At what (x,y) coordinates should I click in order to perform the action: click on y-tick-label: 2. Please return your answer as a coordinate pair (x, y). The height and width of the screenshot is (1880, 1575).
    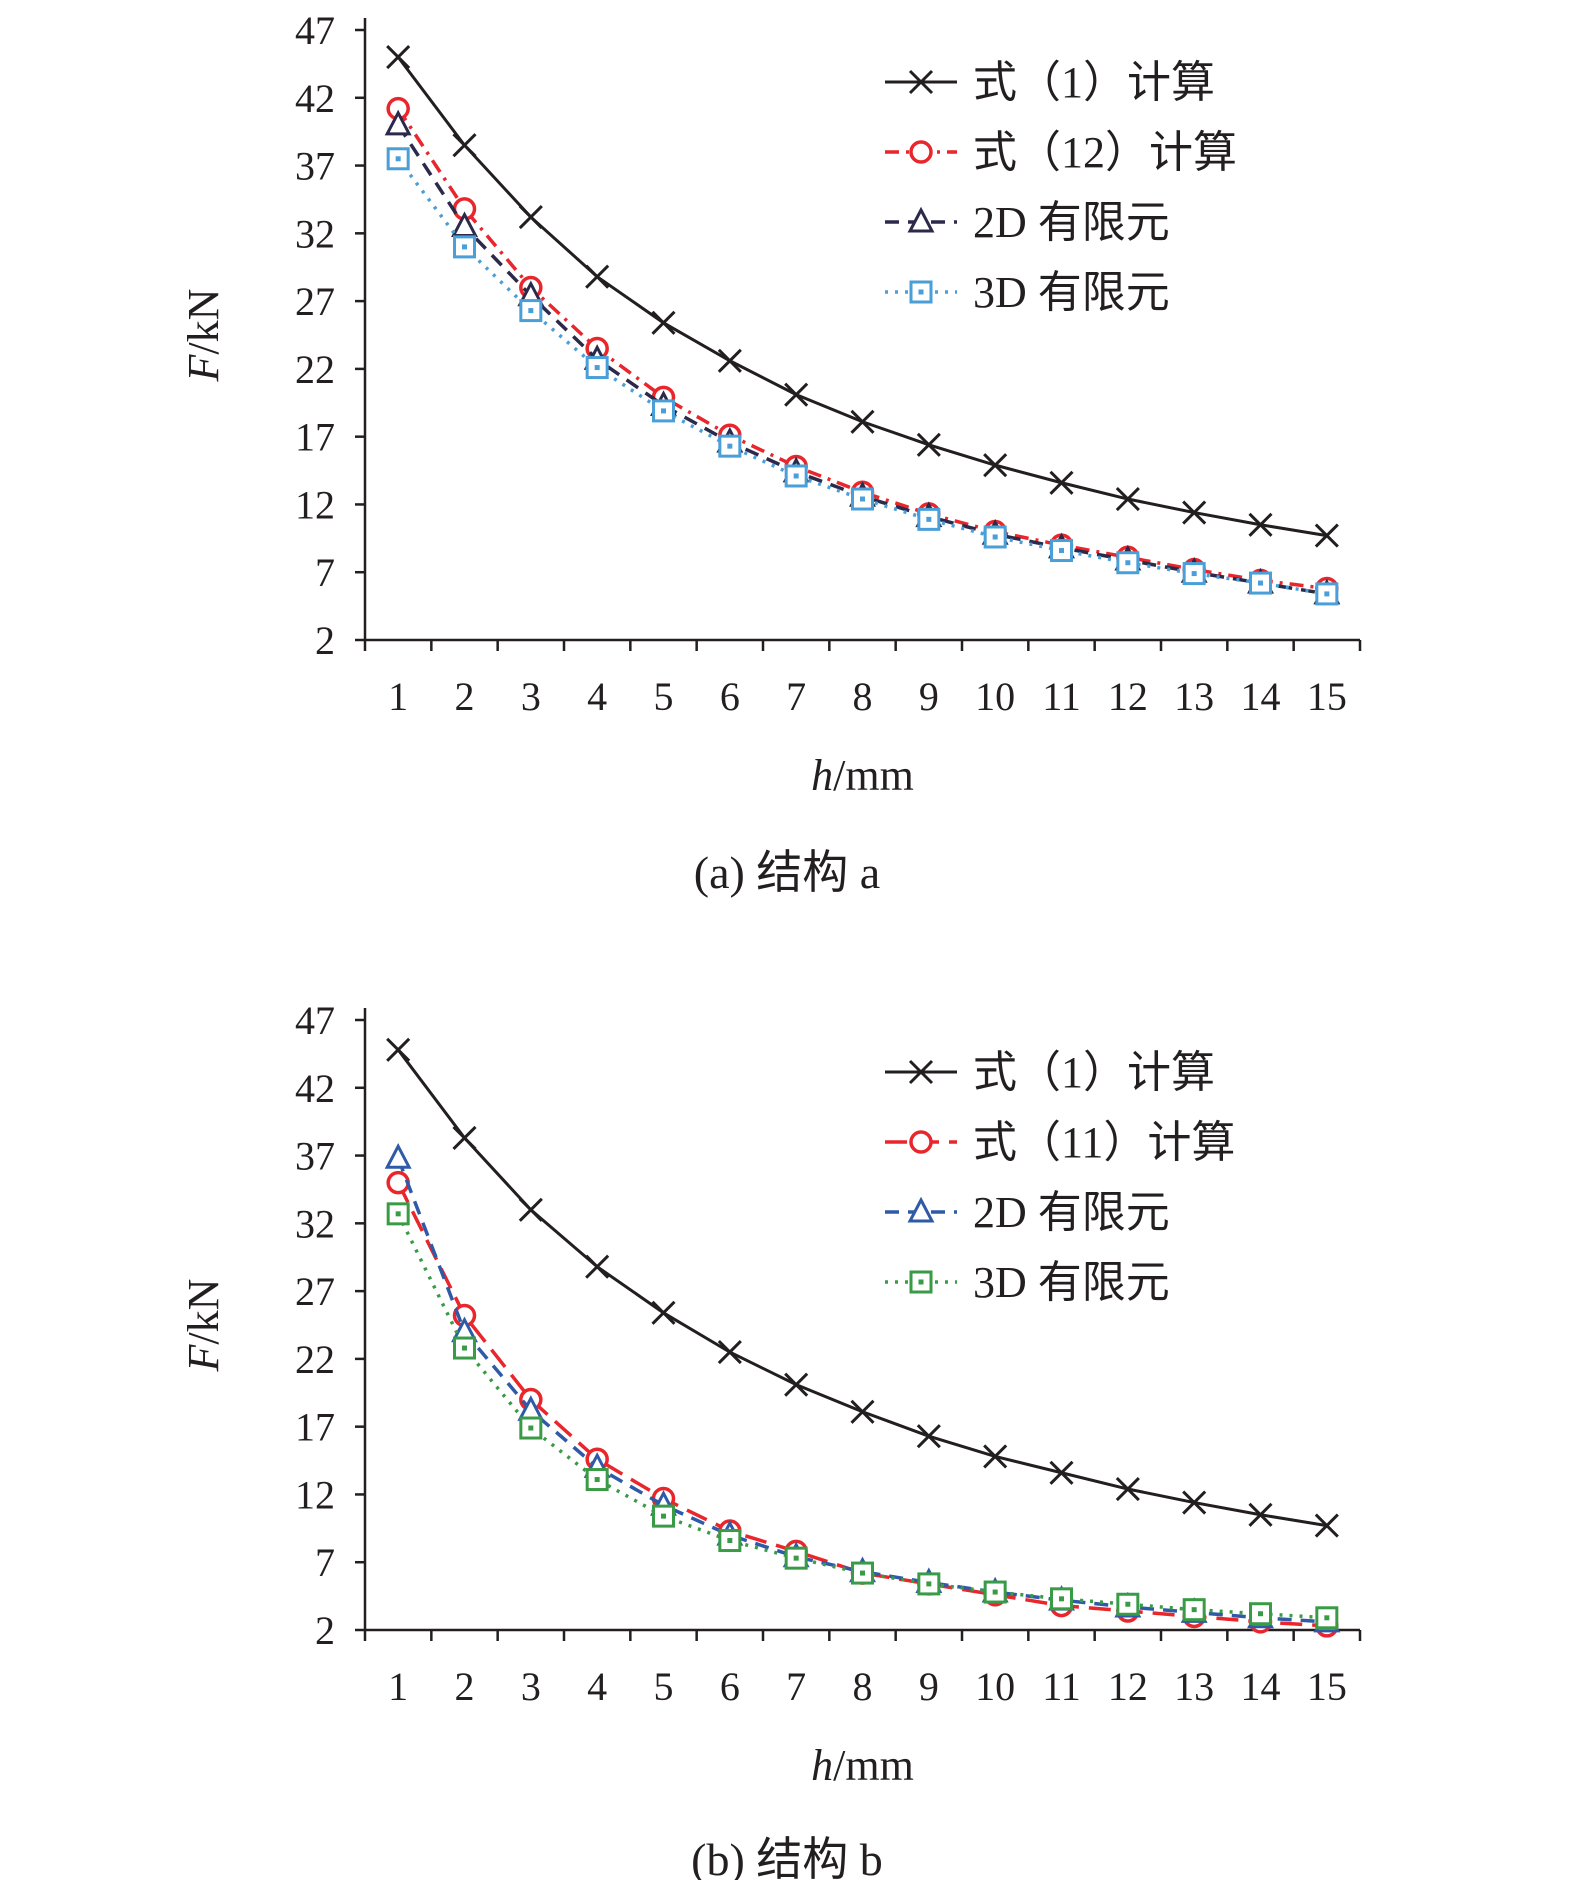
    Looking at the image, I should click on (325, 640).